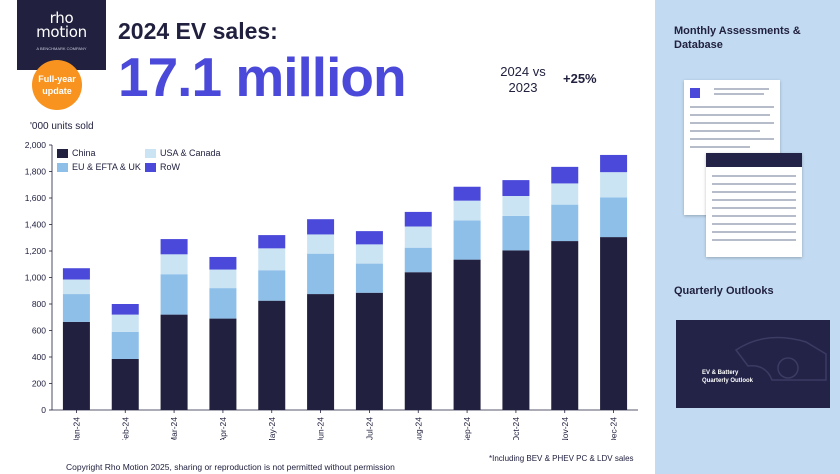 This screenshot has width=840, height=474. I want to click on x-tick-label: Jan-24, so click(76, 428).